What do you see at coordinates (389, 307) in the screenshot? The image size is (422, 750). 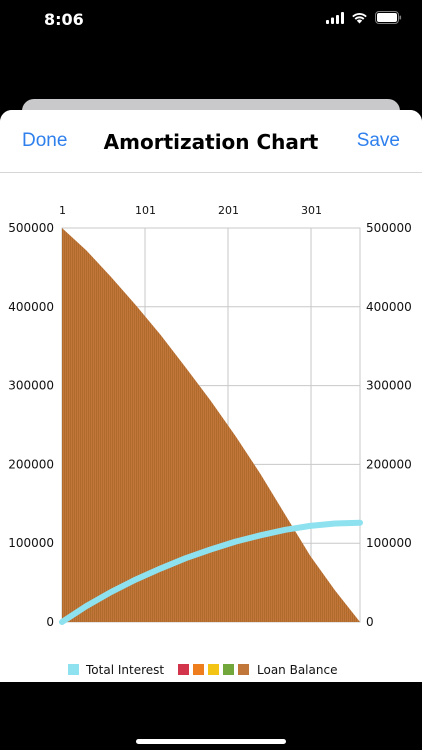 I see `y-tick-label-right: 400000` at bounding box center [389, 307].